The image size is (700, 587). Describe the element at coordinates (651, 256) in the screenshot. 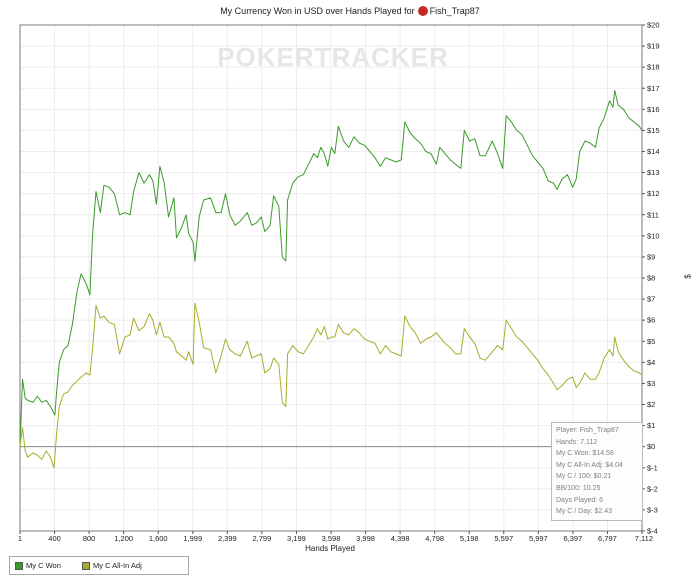

I see `y-tick-label: $9` at that location.